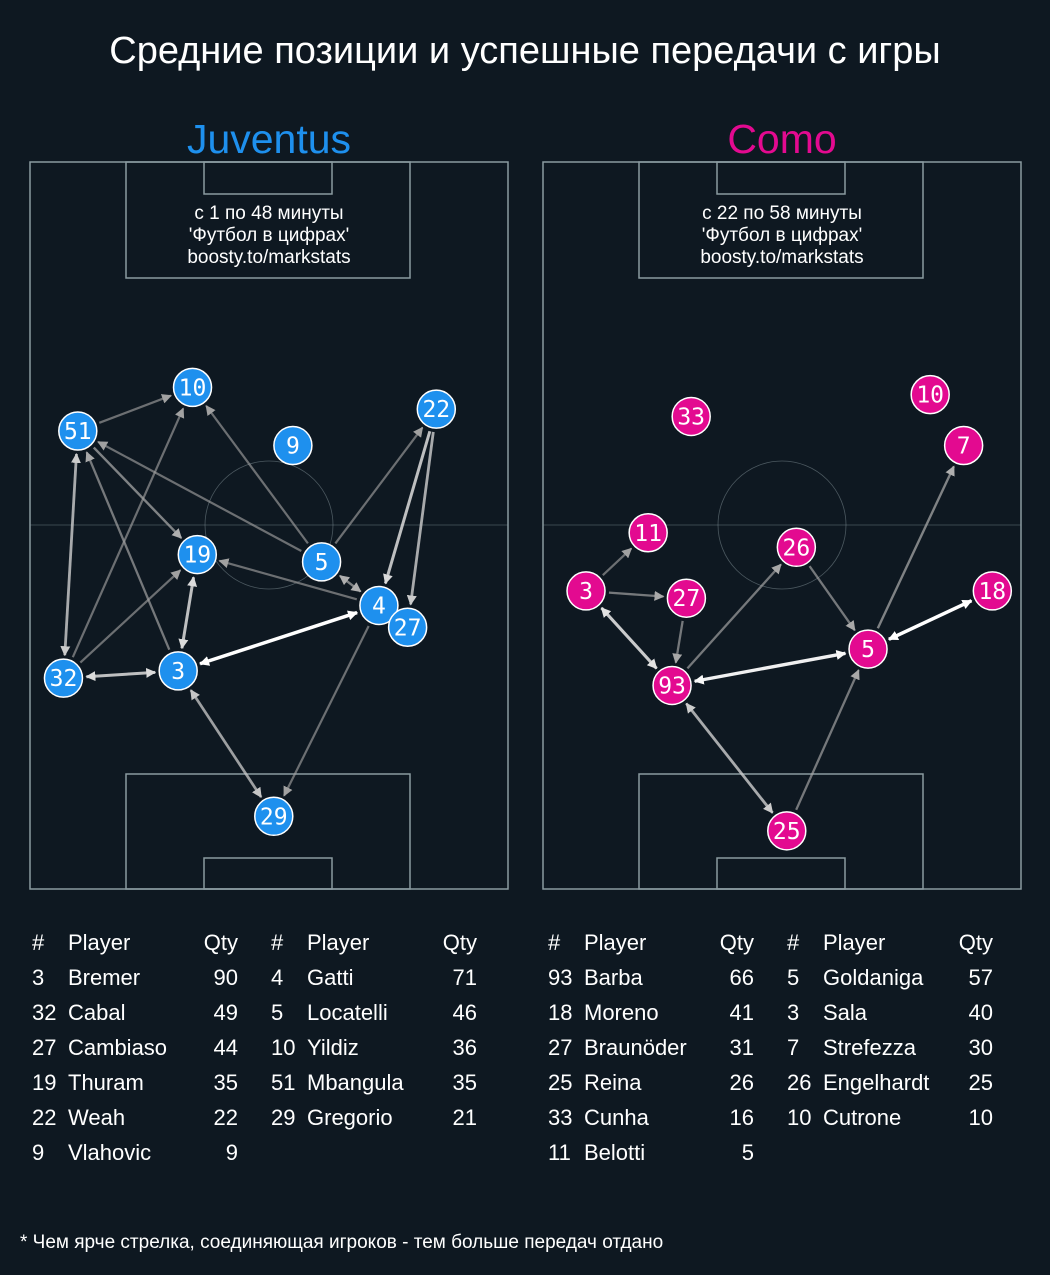  Describe the element at coordinates (374, 942) in the screenshot. I see `table-header-row: # Player Qty` at that location.